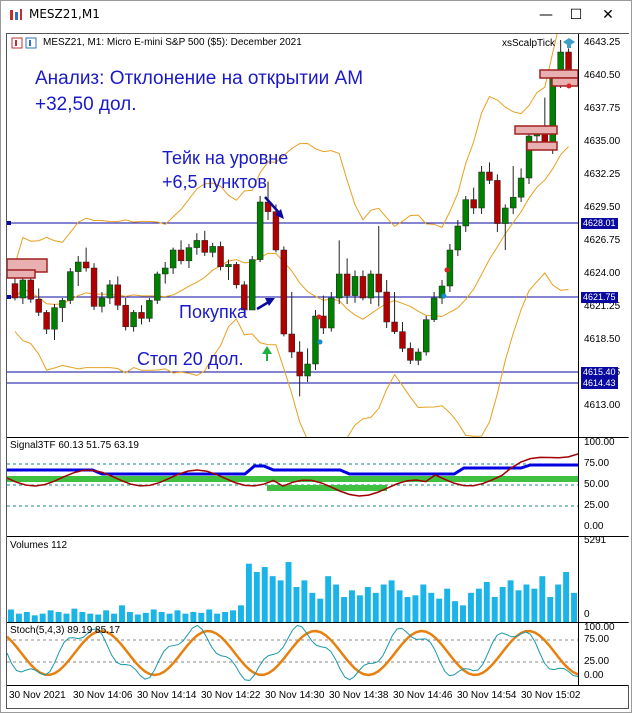 The image size is (632, 713). I want to click on time-tick: 30 Nov 2021, so click(37, 695).